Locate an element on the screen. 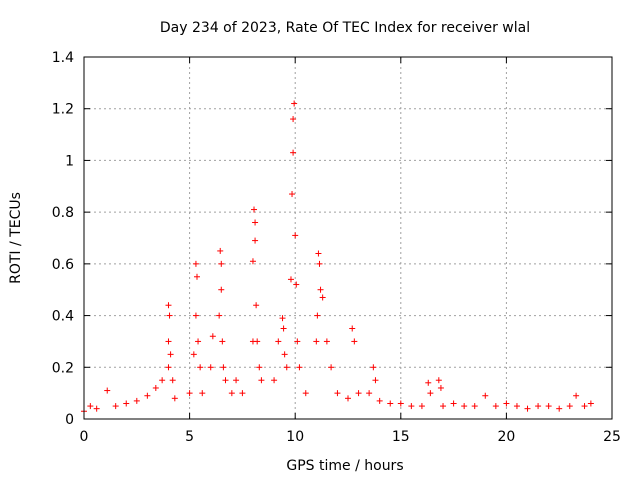  y-tick-label: 0.8 is located at coordinates (63, 213).